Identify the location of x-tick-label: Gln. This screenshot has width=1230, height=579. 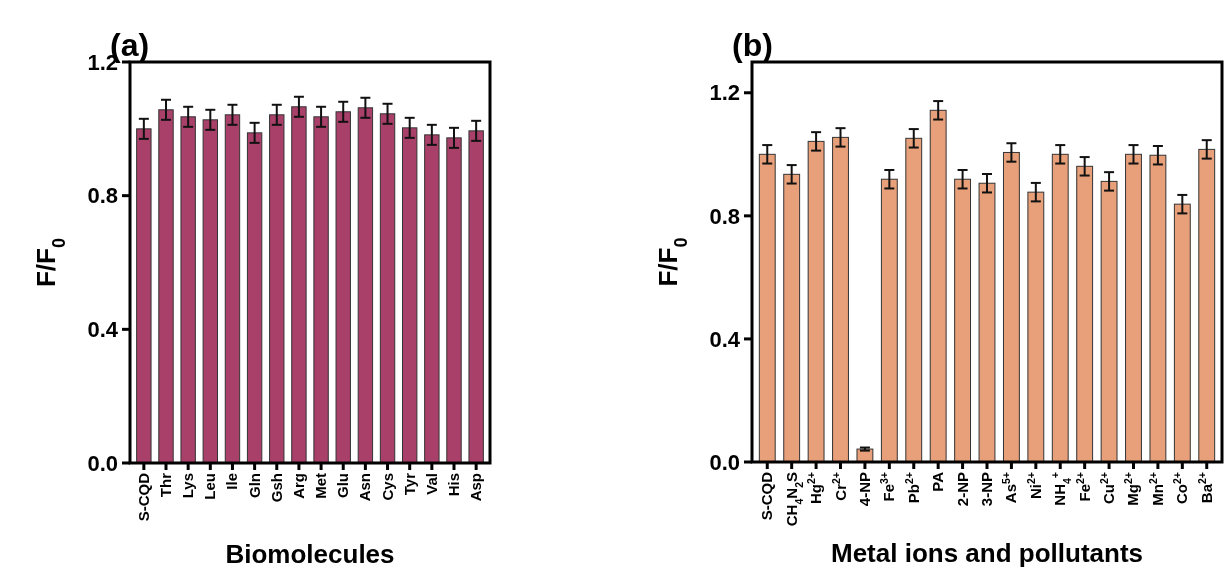
(254, 485).